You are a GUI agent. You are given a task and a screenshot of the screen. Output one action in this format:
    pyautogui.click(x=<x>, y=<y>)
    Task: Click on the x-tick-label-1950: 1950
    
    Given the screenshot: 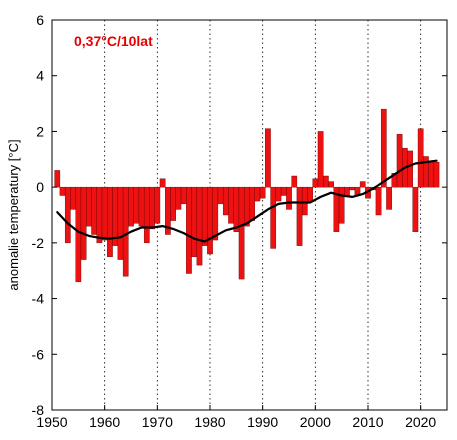 What is the action you would take?
    pyautogui.click(x=51, y=422)
    